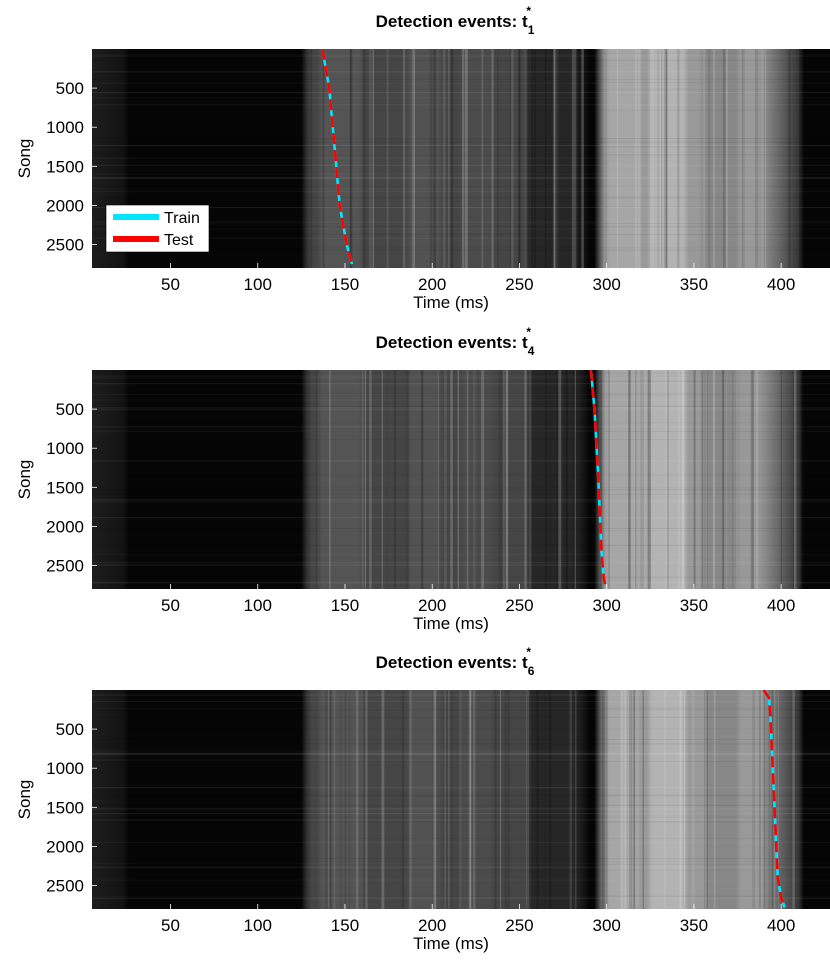 This screenshot has width=830, height=960. I want to click on legend-label-test: Test, so click(179, 240).